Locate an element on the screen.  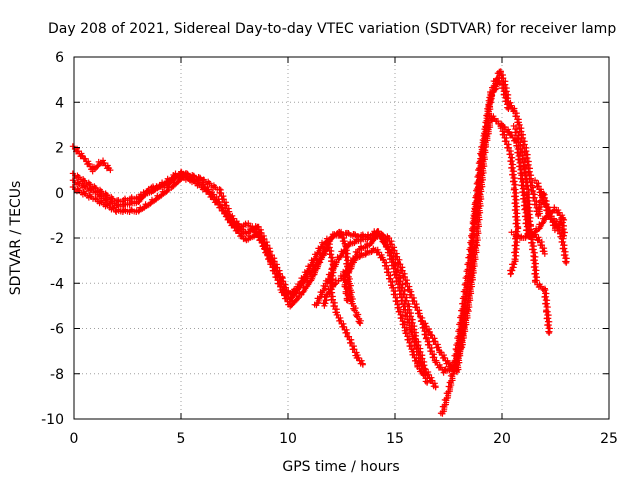
x-axis-title: GPS time / hours is located at coordinates (340, 467).